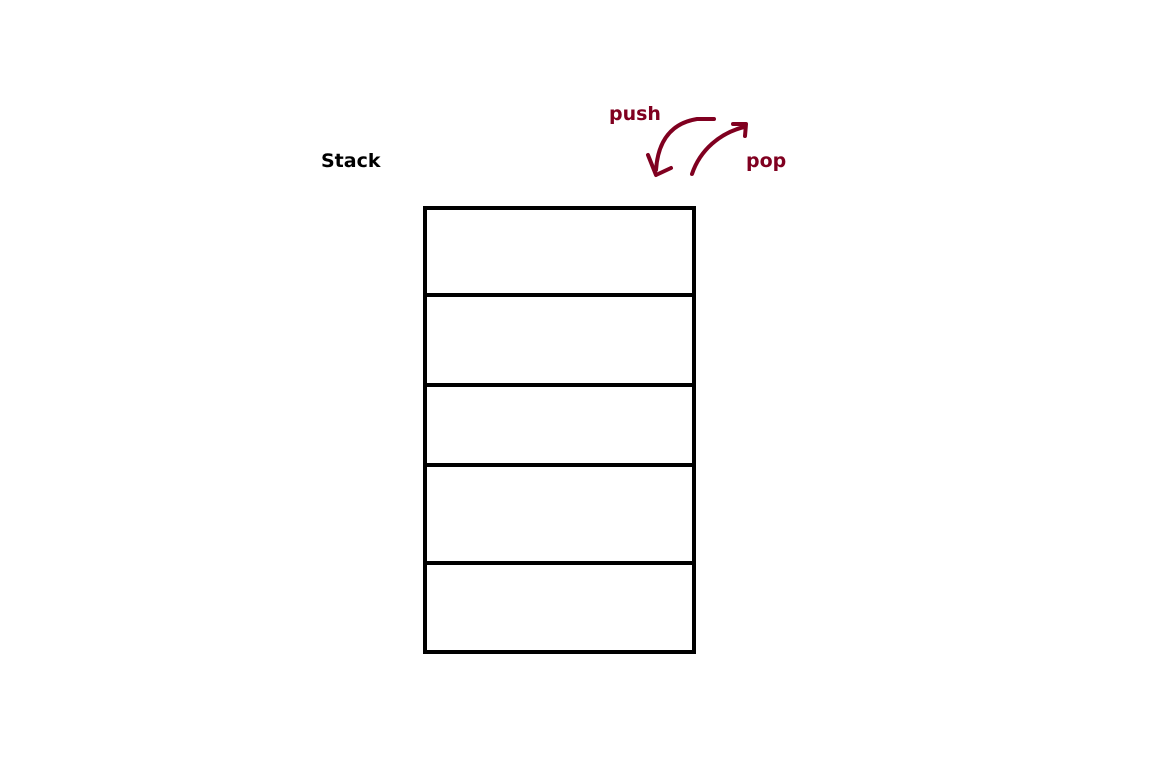  Describe the element at coordinates (685, 144) in the screenshot. I see `push-arrow-icon` at that location.